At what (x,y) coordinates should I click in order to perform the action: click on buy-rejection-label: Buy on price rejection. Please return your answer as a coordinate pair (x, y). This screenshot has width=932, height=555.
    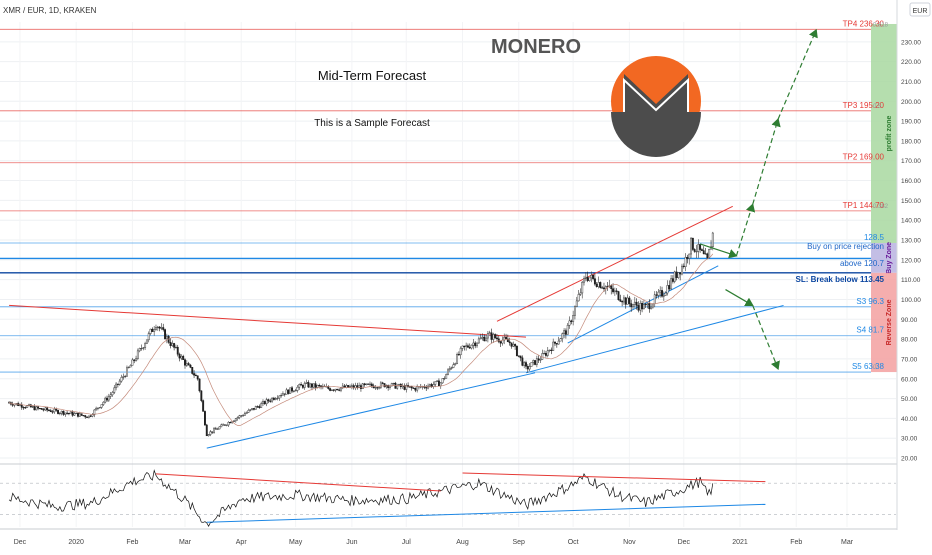
    Looking at the image, I should click on (845, 246).